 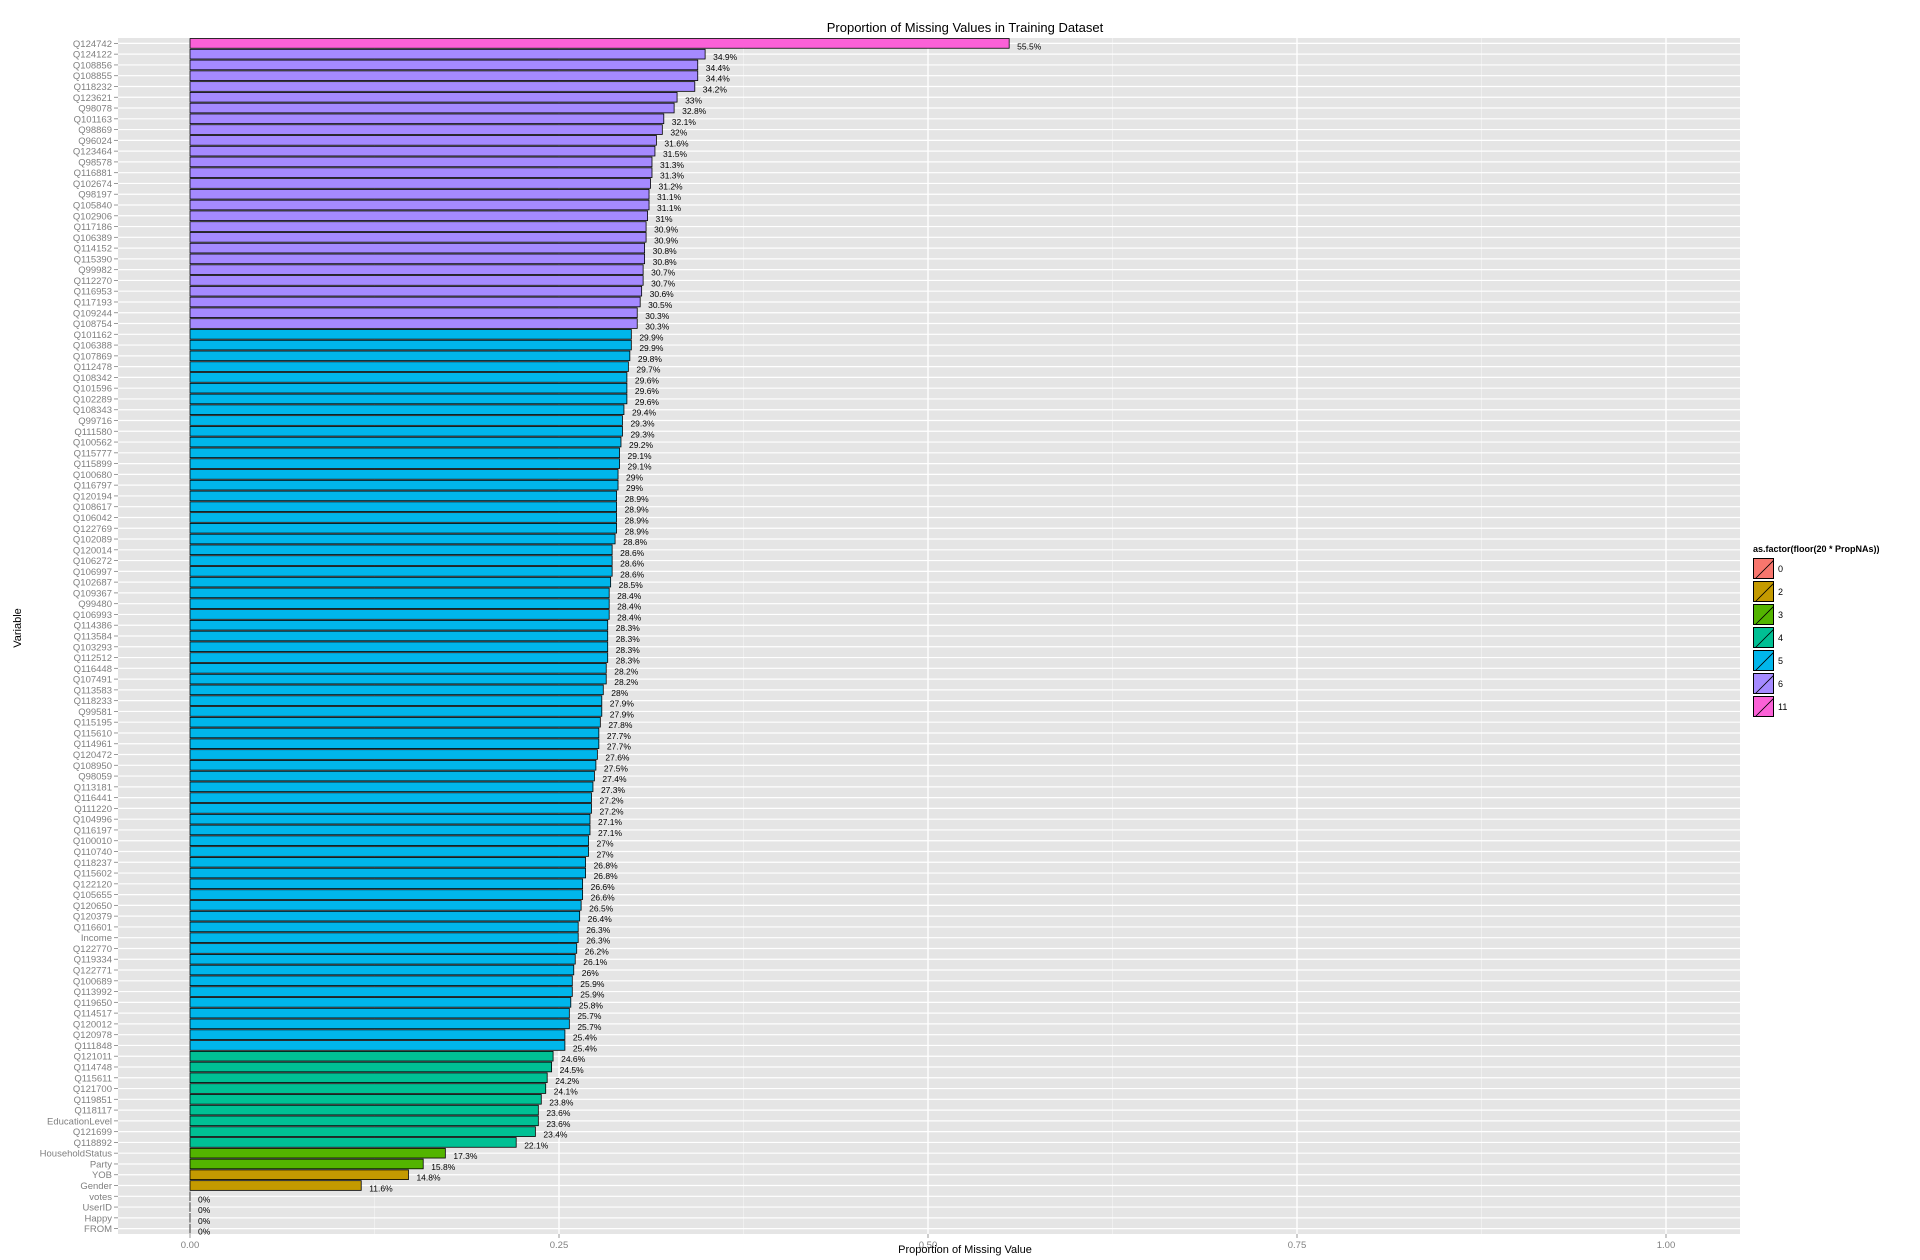 What do you see at coordinates (95, 195) in the screenshot?
I see `y-tick-label: Q98197` at bounding box center [95, 195].